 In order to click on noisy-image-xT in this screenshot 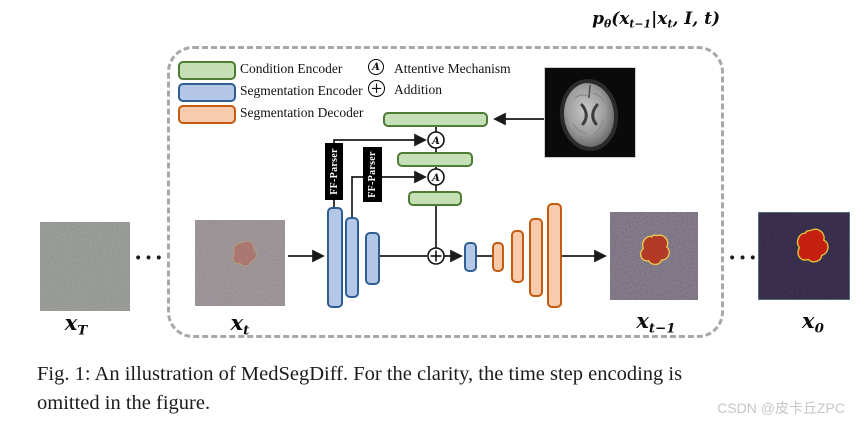, I will do `click(85, 266)`.